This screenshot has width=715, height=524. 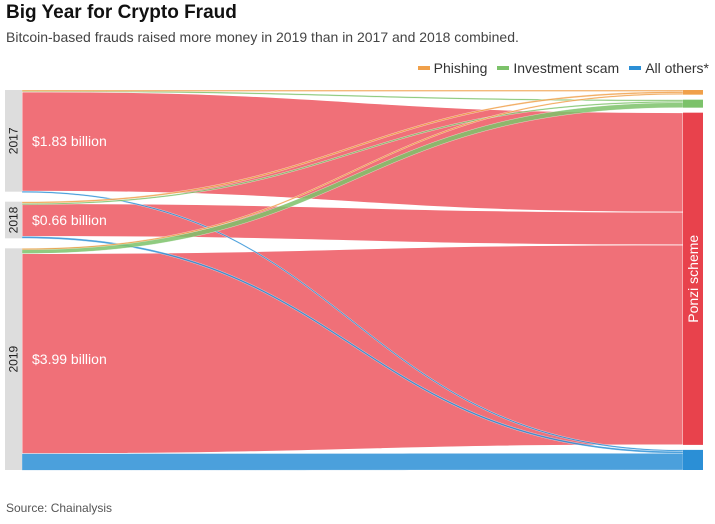 I want to click on legend-swatch-phishing, so click(x=423, y=68).